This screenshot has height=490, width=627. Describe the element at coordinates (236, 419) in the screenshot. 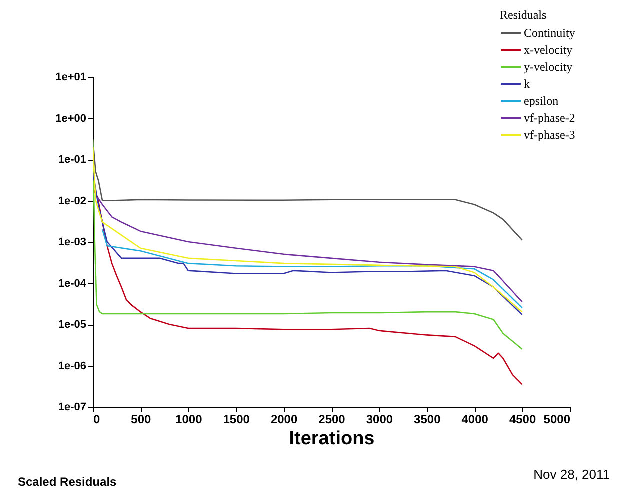

I see `x-tick-label: 1500` at that location.